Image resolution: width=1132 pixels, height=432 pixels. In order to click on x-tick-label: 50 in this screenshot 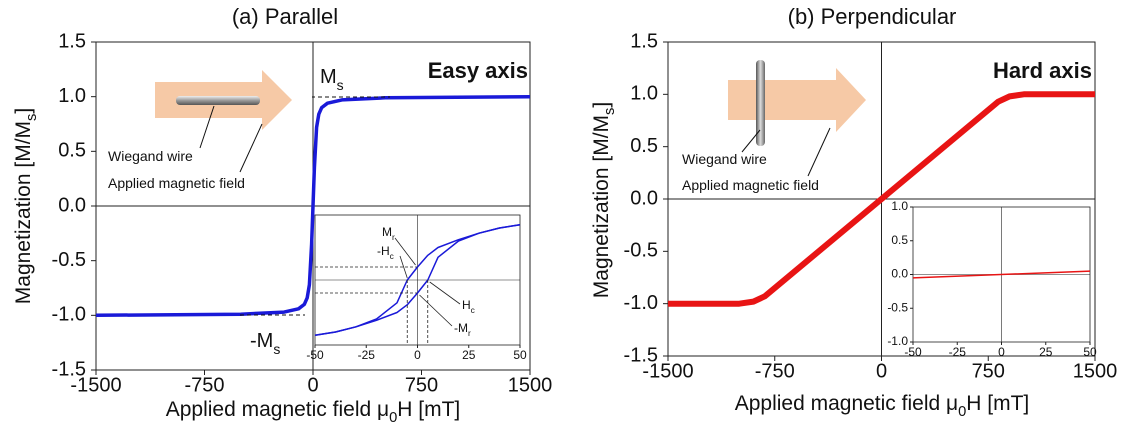, I will do `click(520, 355)`.